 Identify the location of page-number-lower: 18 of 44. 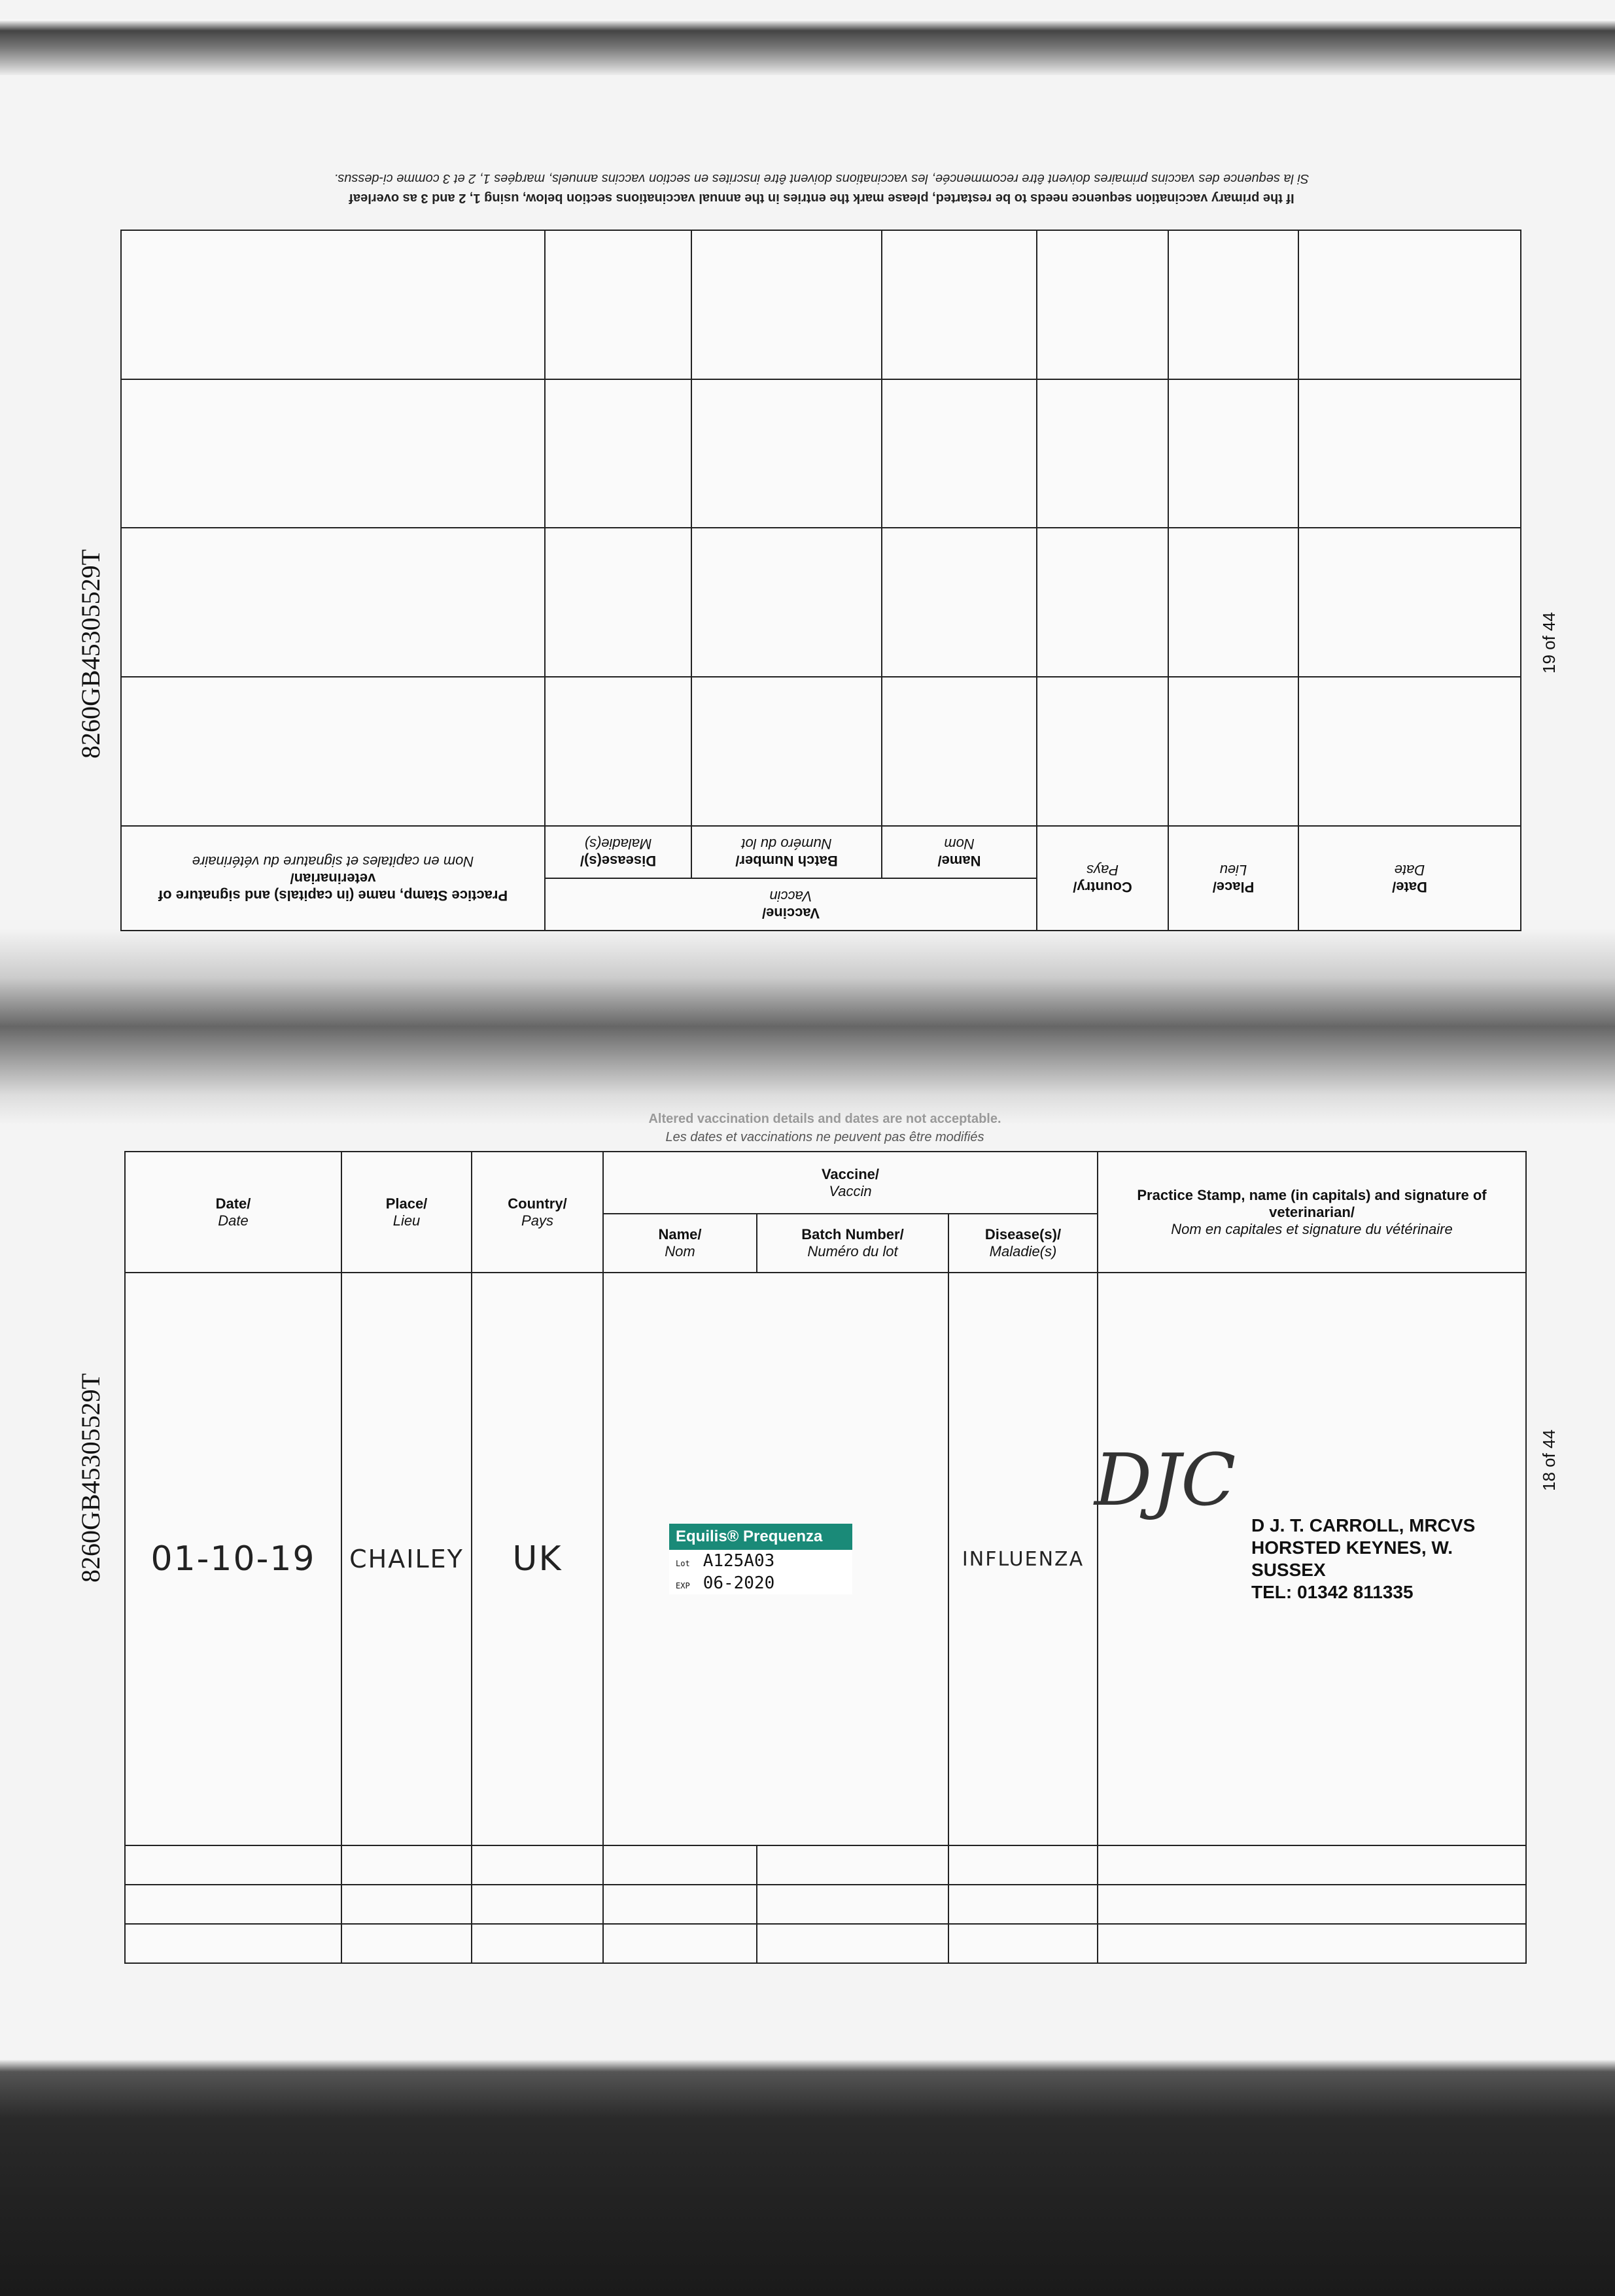
(1549, 1461).